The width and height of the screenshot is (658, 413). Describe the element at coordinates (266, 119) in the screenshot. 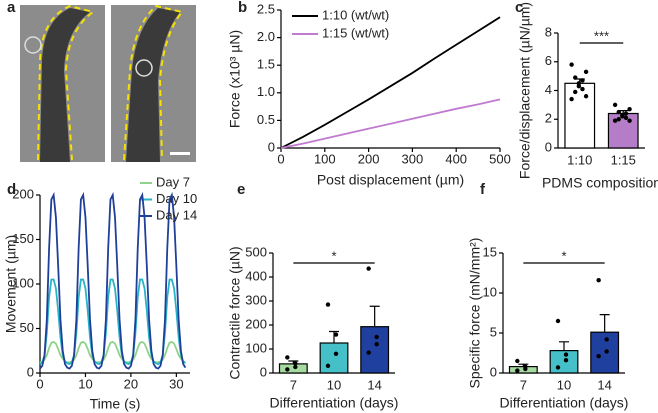

I see `y-tick-label: 0.5` at that location.